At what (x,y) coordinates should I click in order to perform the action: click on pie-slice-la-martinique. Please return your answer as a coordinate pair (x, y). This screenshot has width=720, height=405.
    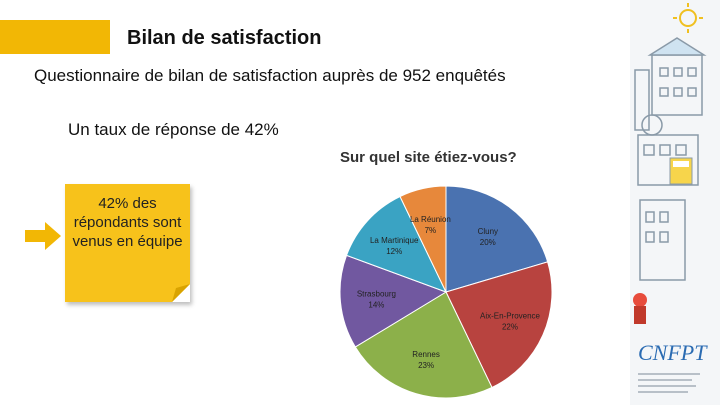
    Looking at the image, I should click on (396, 244).